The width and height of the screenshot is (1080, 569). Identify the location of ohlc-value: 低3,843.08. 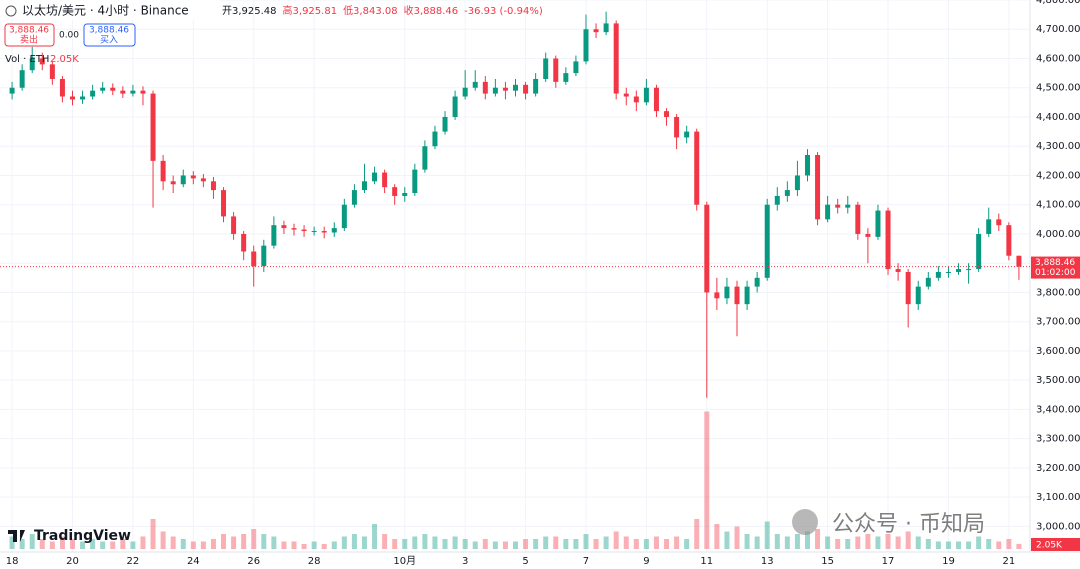
(370, 10).